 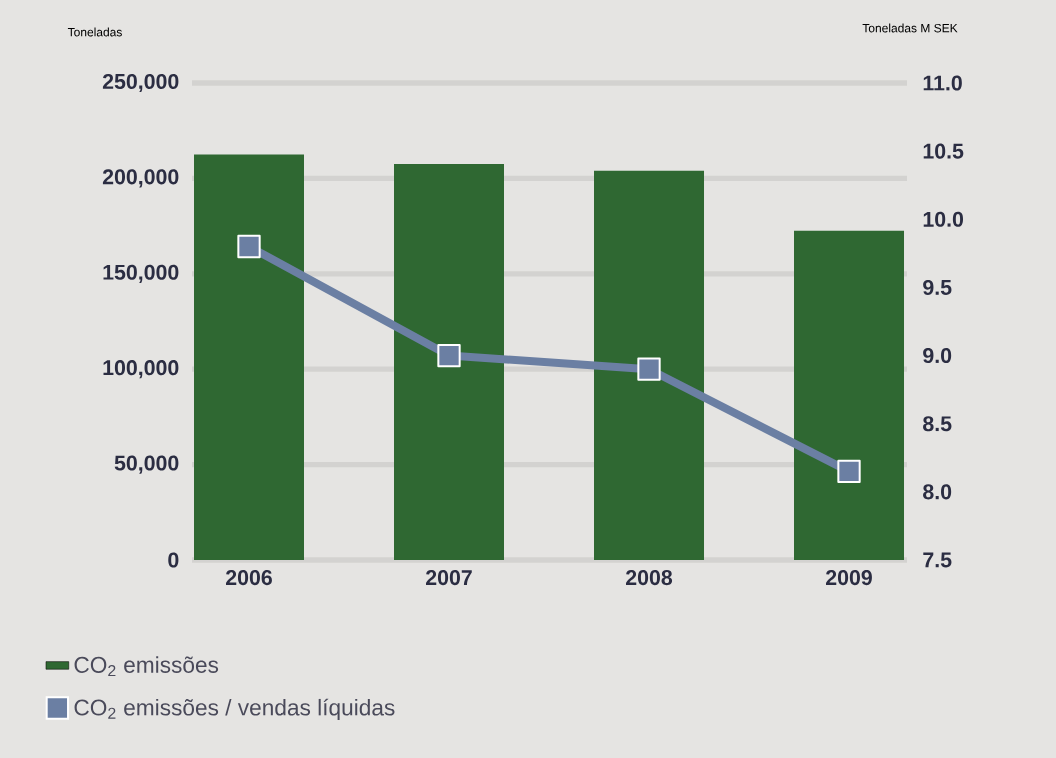 I want to click on y2-tick-label: 10.5, so click(x=943, y=151).